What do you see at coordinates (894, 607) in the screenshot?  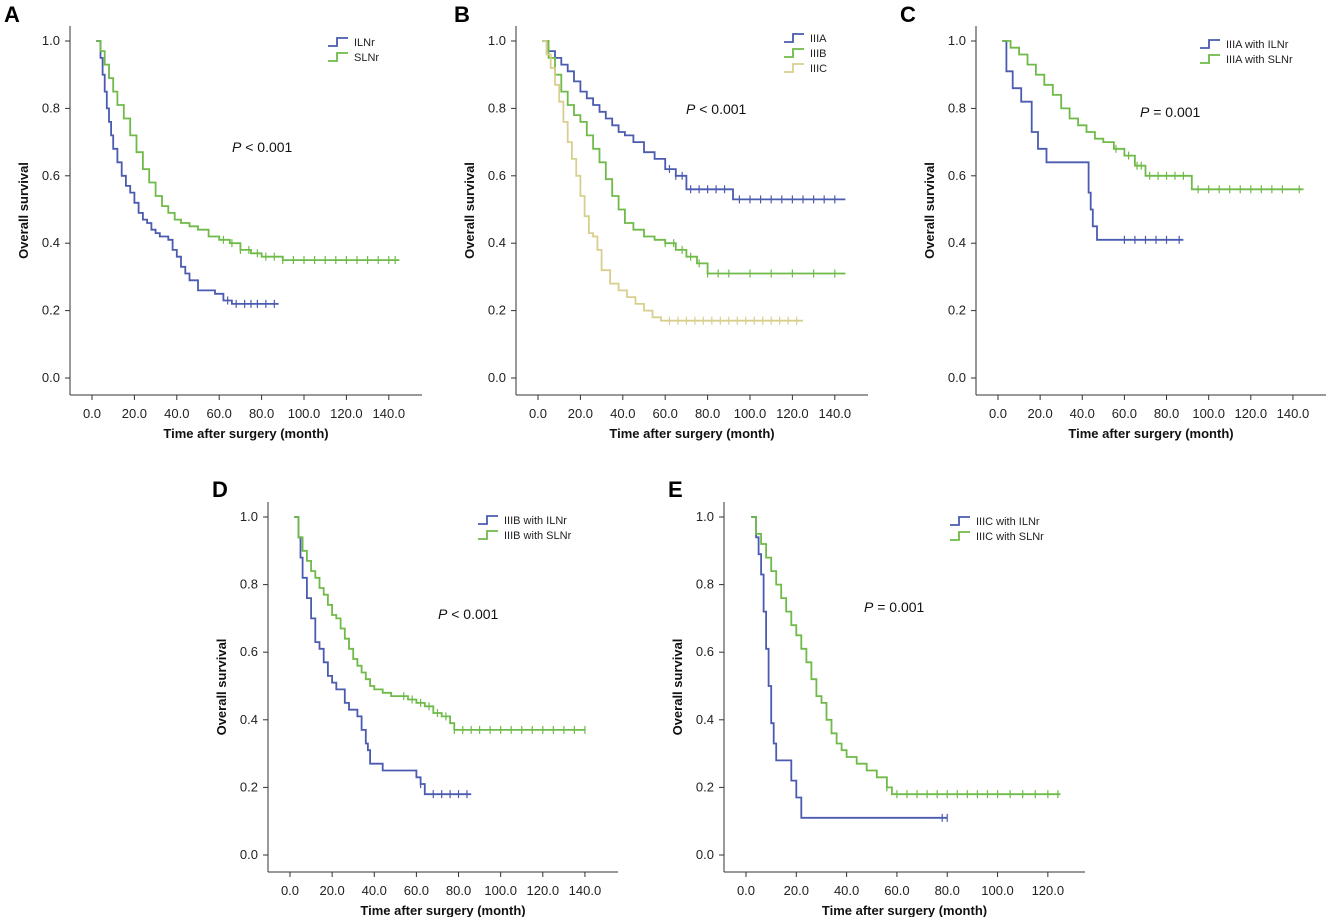 I see `p-value-annotation: P = 0.001` at bounding box center [894, 607].